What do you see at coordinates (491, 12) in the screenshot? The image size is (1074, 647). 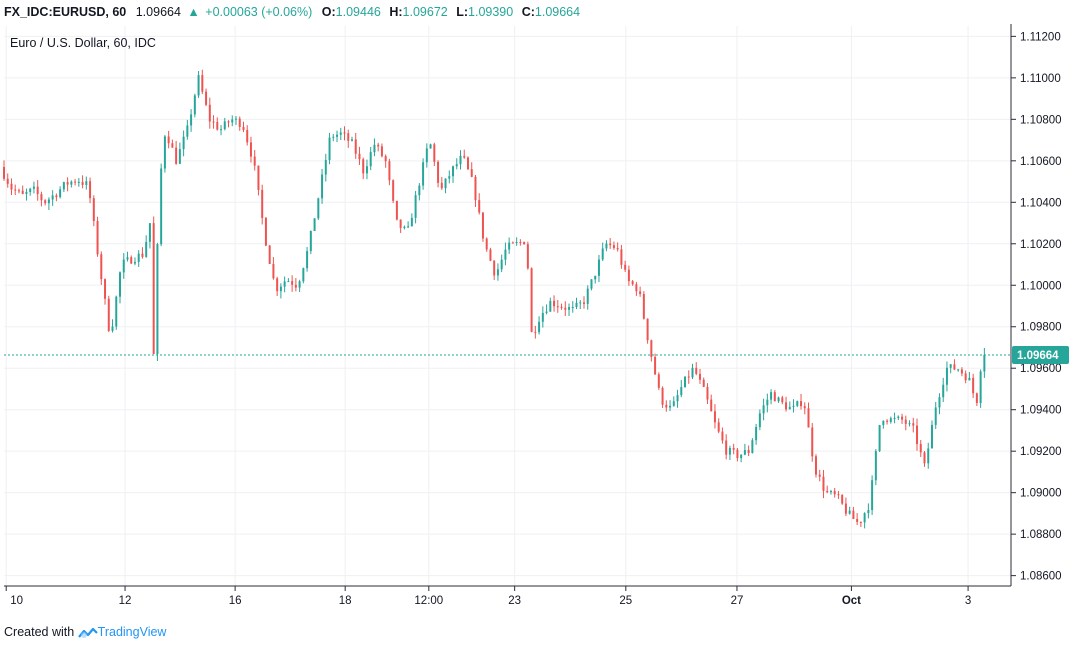 I see `low-value: 1.09390` at bounding box center [491, 12].